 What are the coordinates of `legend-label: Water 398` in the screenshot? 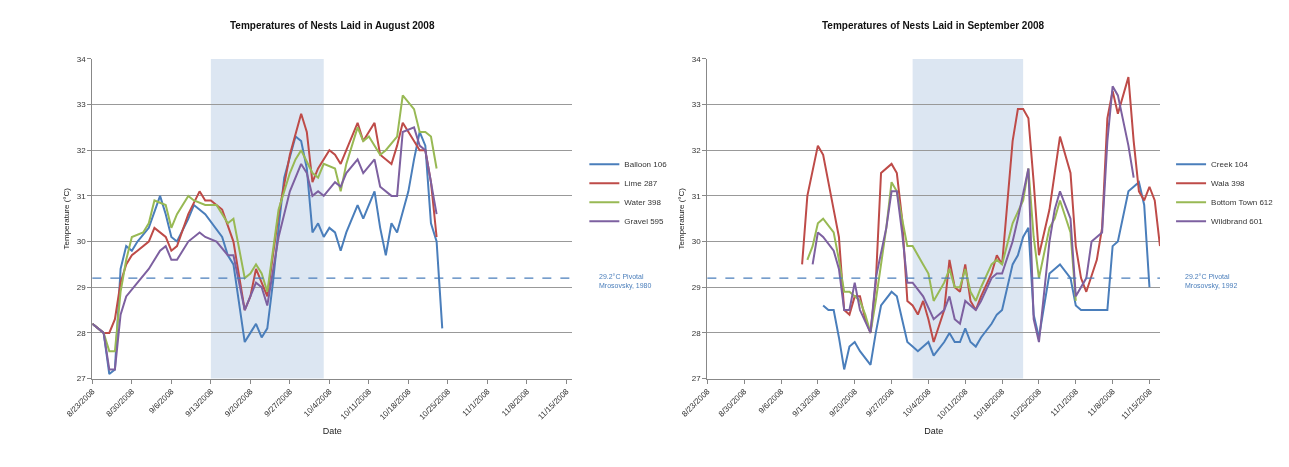 It's located at (643, 203).